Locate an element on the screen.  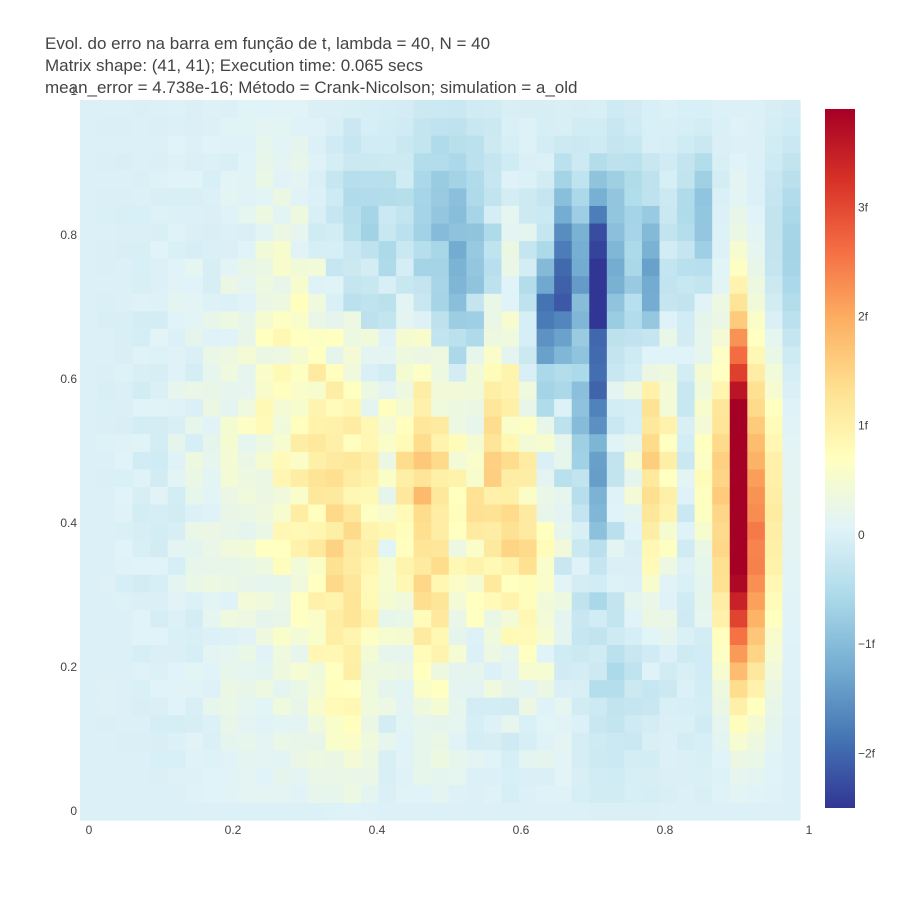
colorbar-tick-label: 3f is located at coordinates (863, 207).